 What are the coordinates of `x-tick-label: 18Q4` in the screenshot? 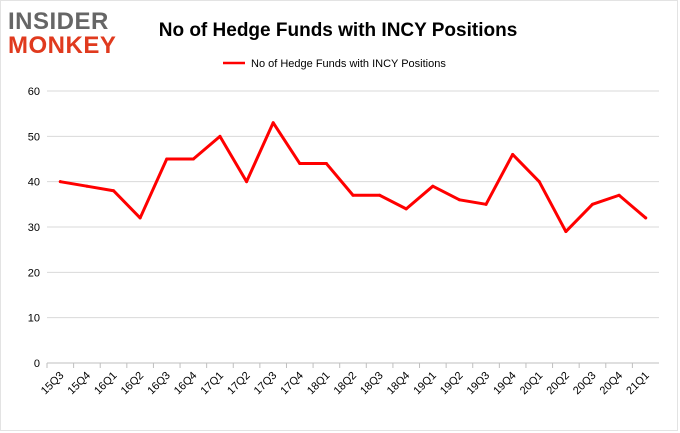 It's located at (399, 384).